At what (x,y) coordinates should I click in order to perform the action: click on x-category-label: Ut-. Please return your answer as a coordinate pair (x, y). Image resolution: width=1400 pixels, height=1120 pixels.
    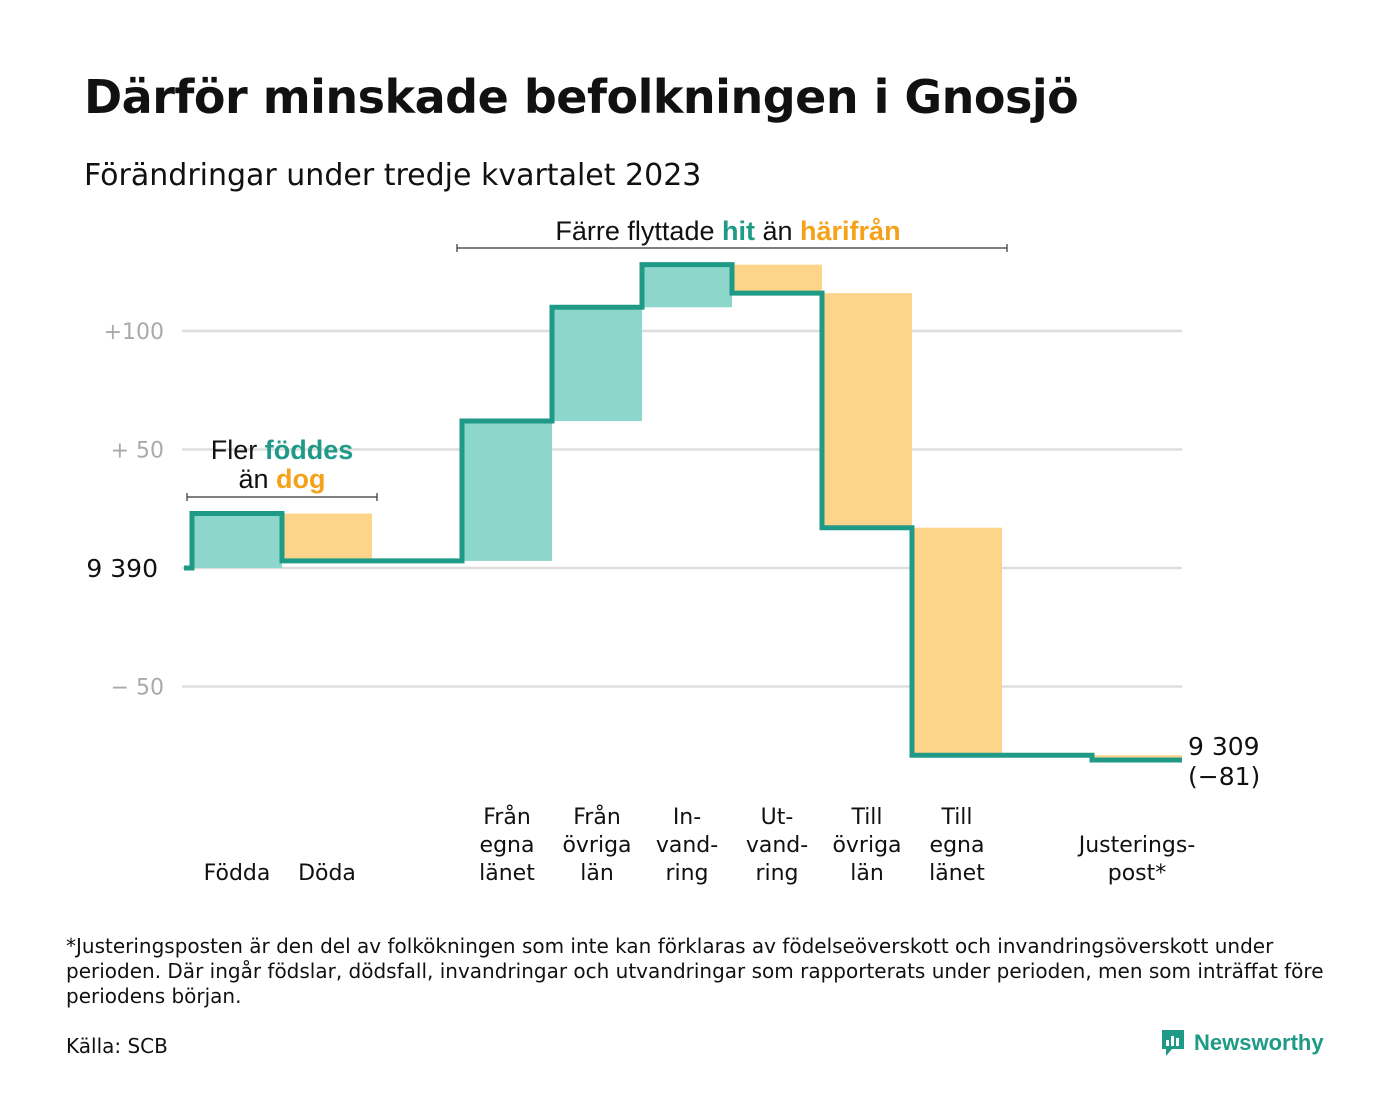
    Looking at the image, I should click on (777, 817).